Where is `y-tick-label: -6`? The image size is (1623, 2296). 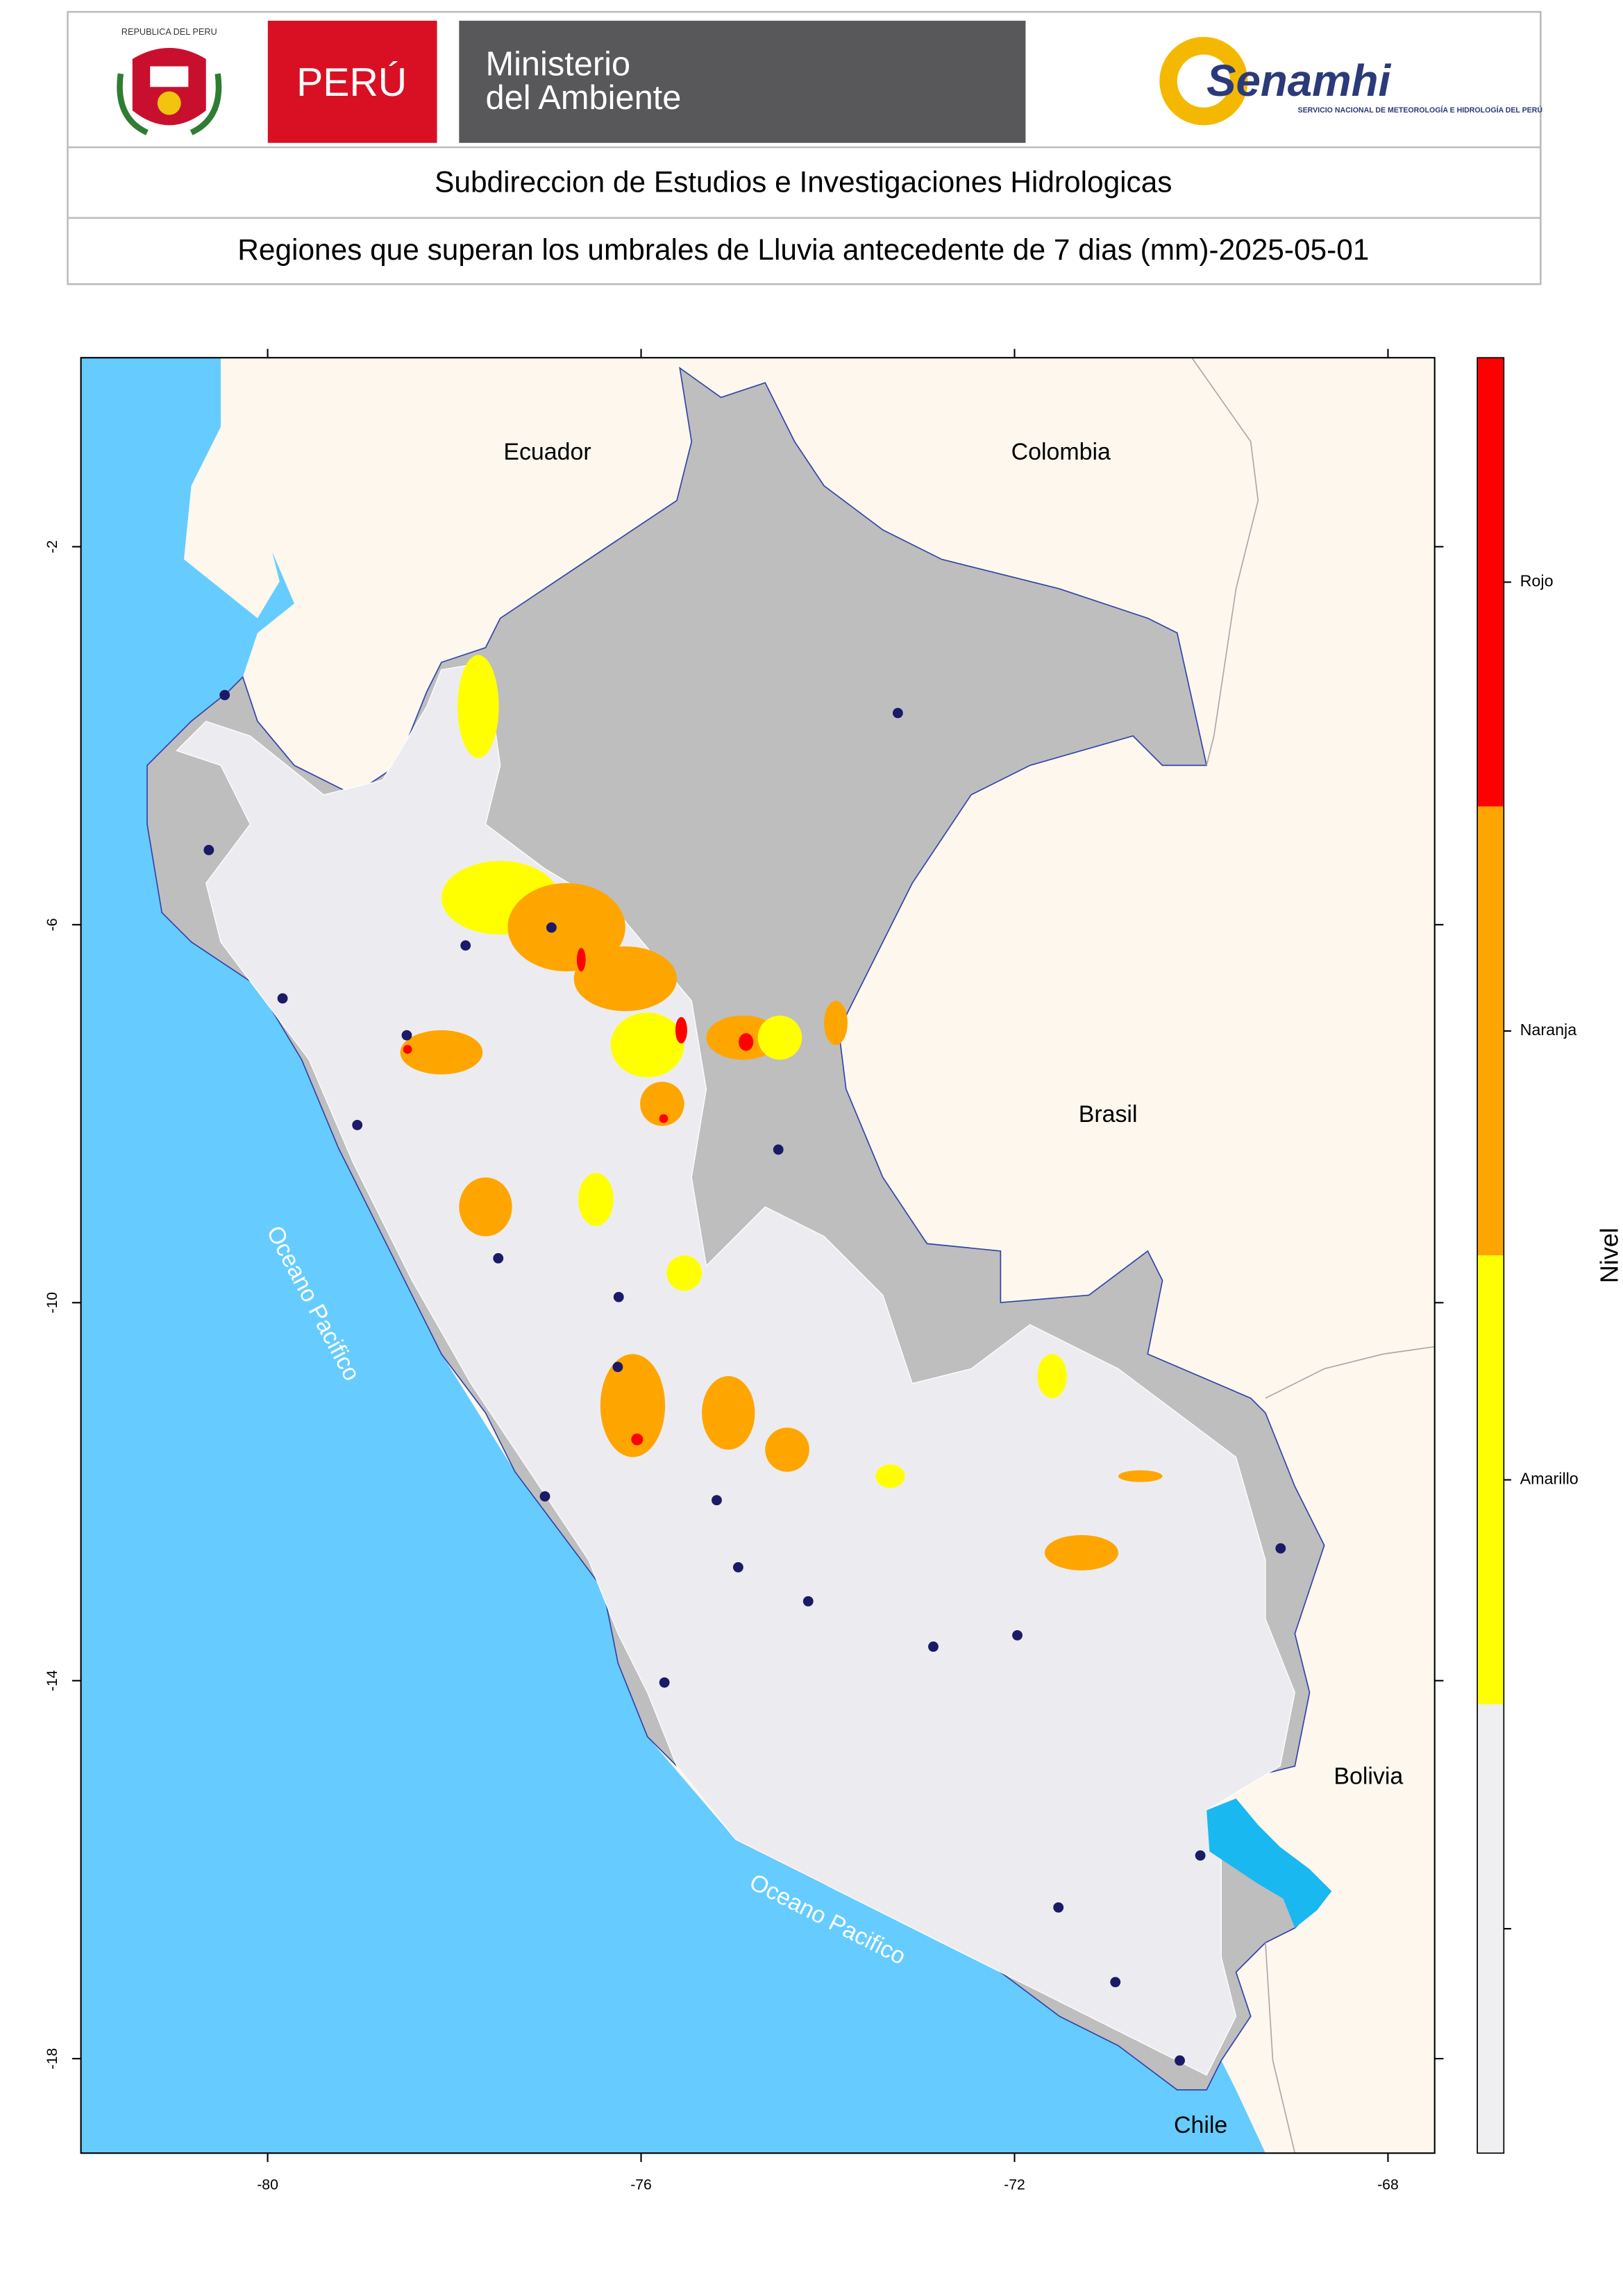 y-tick-label: -6 is located at coordinates (52, 924).